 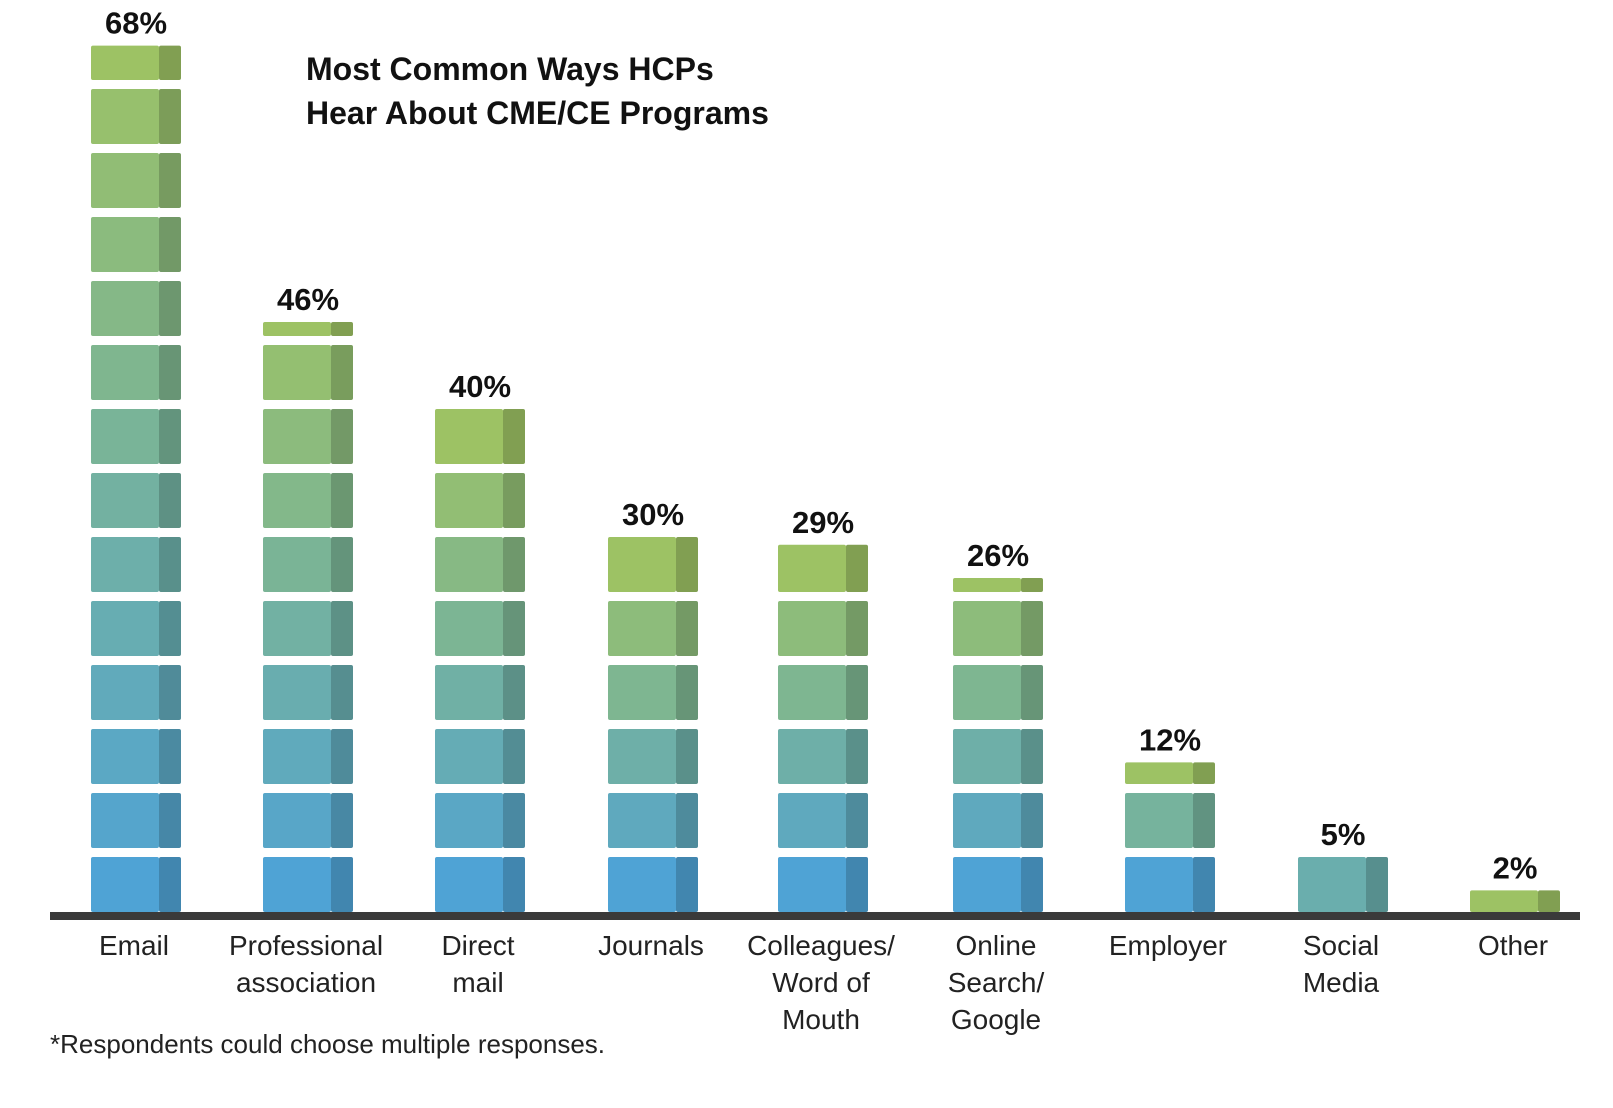 I want to click on value-label: 2%, so click(x=1515, y=867).